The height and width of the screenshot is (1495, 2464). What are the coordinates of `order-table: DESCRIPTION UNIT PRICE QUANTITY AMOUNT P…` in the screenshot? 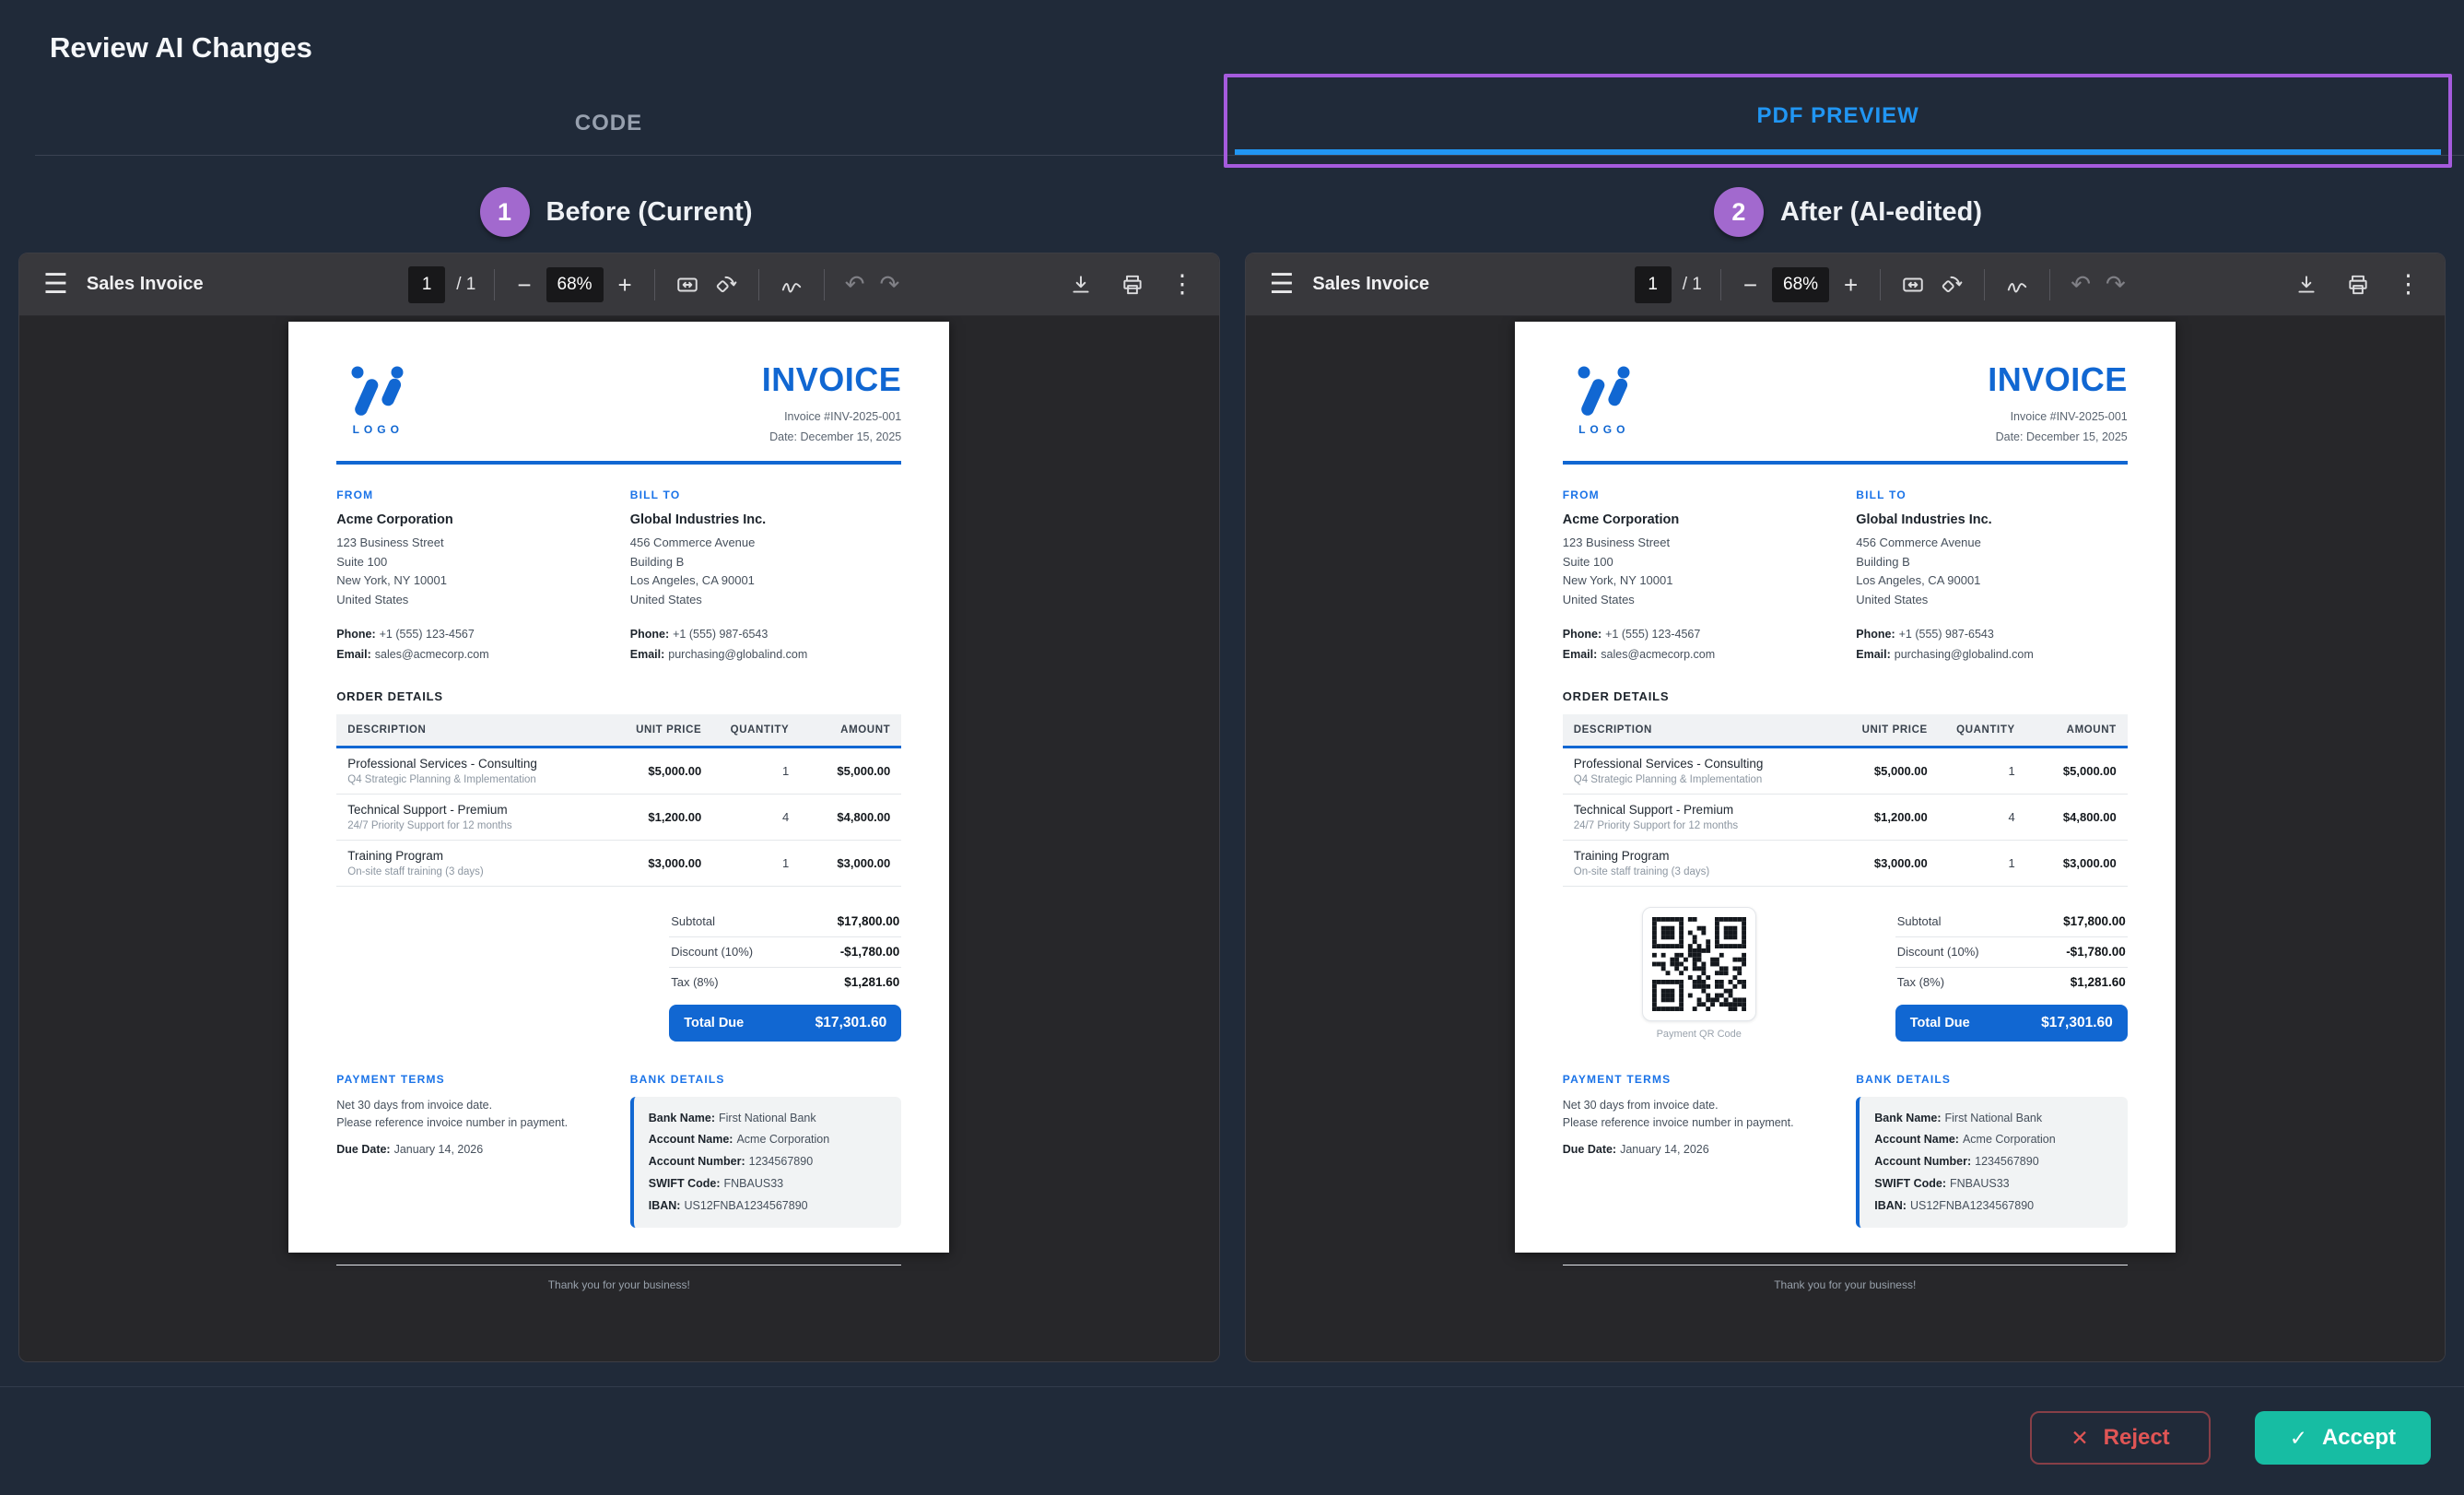 It's located at (619, 800).